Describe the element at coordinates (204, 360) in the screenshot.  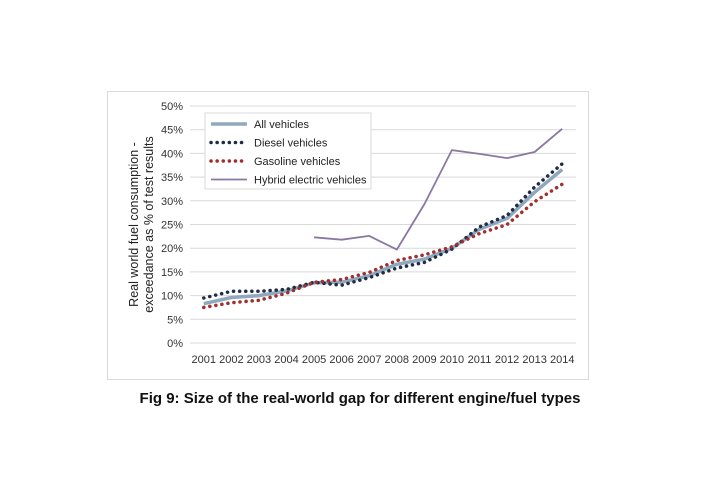
I see `x-tick-label: 2001` at that location.